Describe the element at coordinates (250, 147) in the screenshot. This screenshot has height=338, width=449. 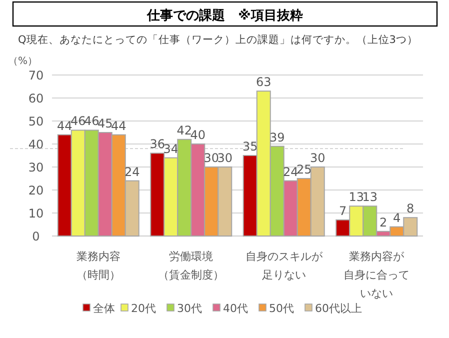
I see `data-label: 35` at that location.